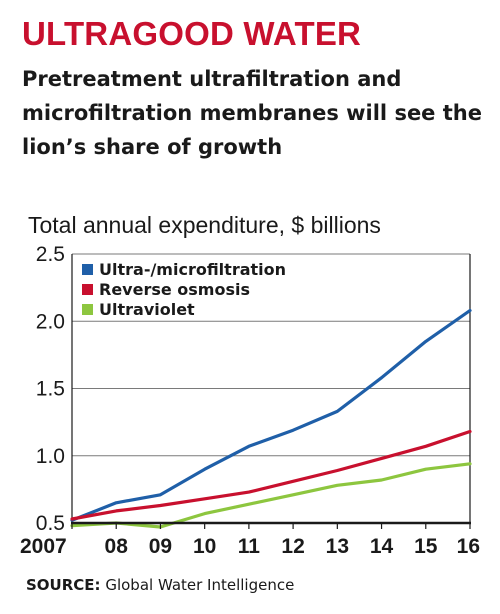  What do you see at coordinates (337, 546) in the screenshot?
I see `x-tick-label-6: 13` at bounding box center [337, 546].